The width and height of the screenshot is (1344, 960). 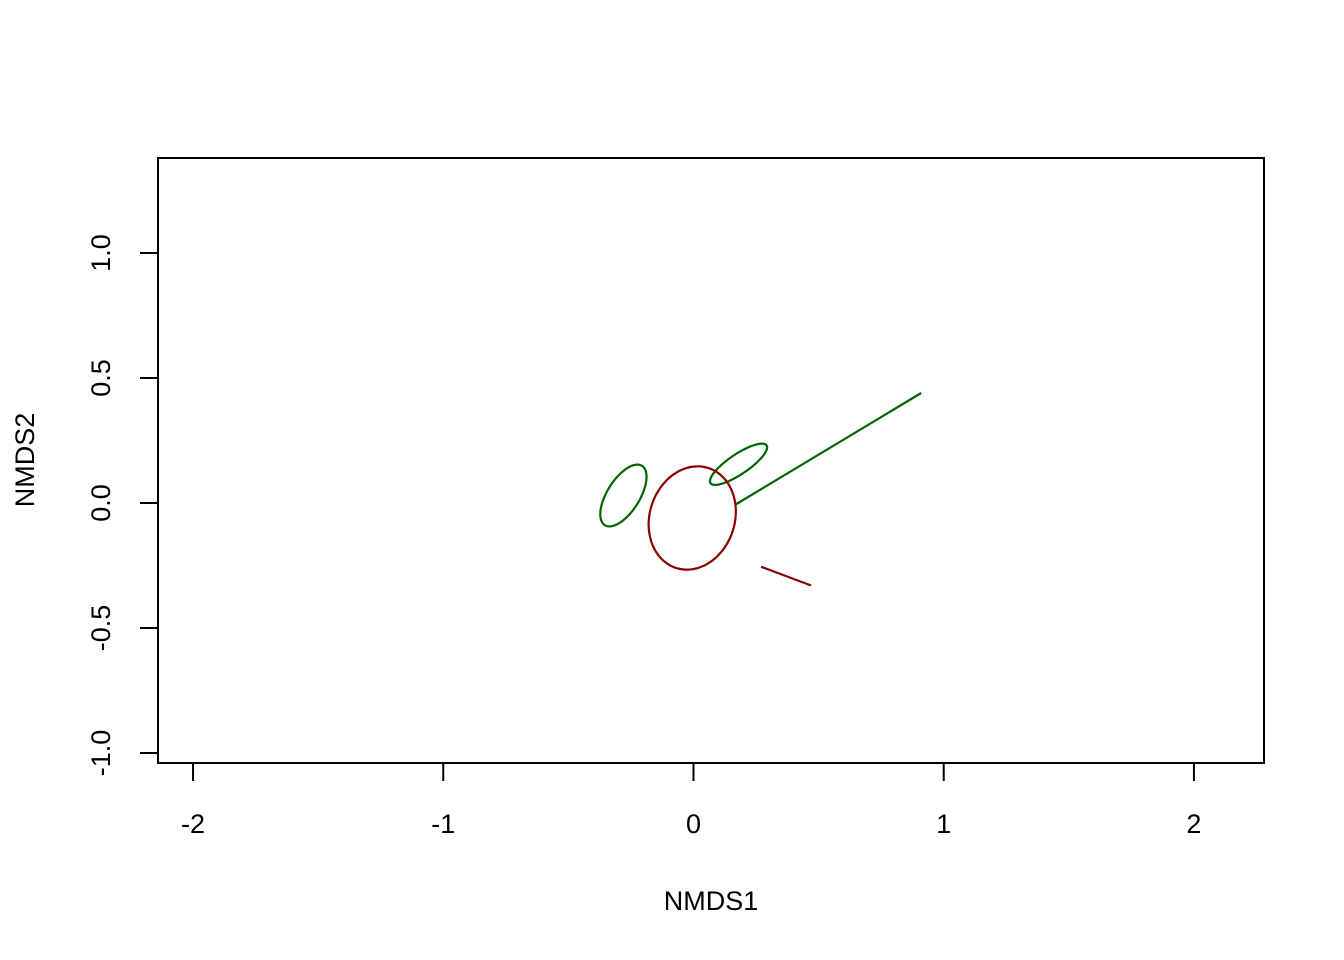 What do you see at coordinates (193, 824) in the screenshot?
I see `x-tick-label: -2` at bounding box center [193, 824].